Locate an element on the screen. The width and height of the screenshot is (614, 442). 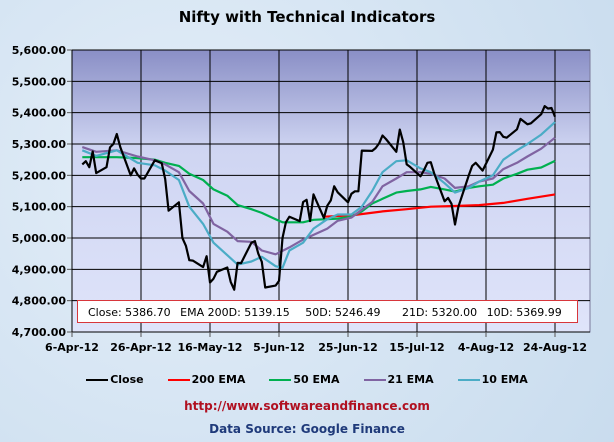
y-tick-label: 5,400.00 is located at coordinates (39, 113).